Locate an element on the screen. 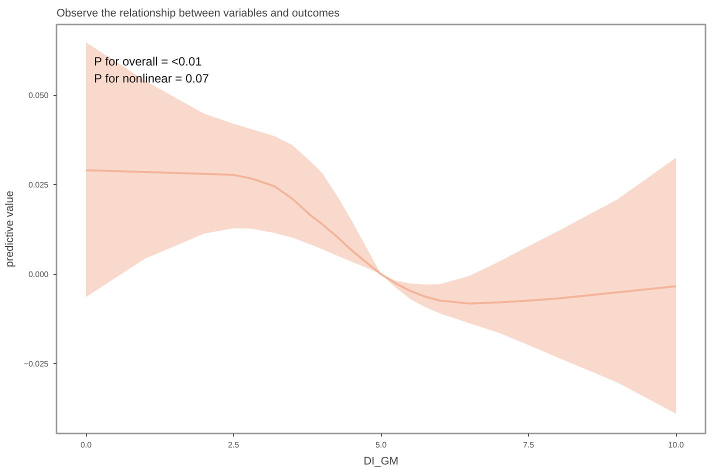 Image resolution: width=709 pixels, height=470 pixels. x-tick-label: 2.5 is located at coordinates (234, 445).